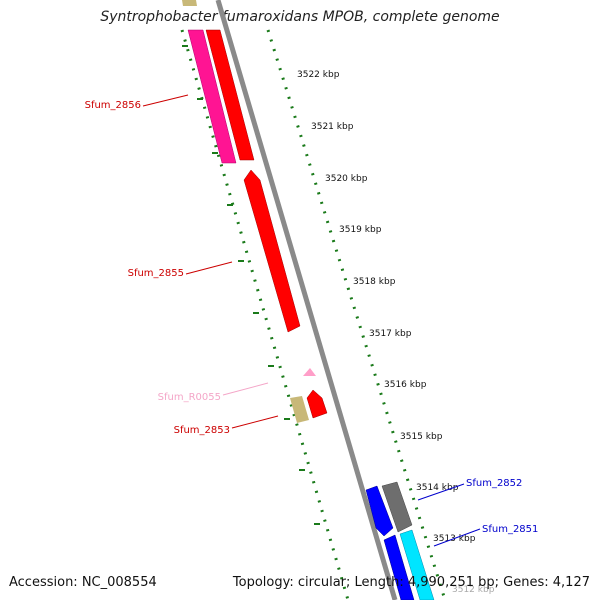 The width and height of the screenshot is (600, 600). I want to click on scale-label: 3520 kbp, so click(346, 179).